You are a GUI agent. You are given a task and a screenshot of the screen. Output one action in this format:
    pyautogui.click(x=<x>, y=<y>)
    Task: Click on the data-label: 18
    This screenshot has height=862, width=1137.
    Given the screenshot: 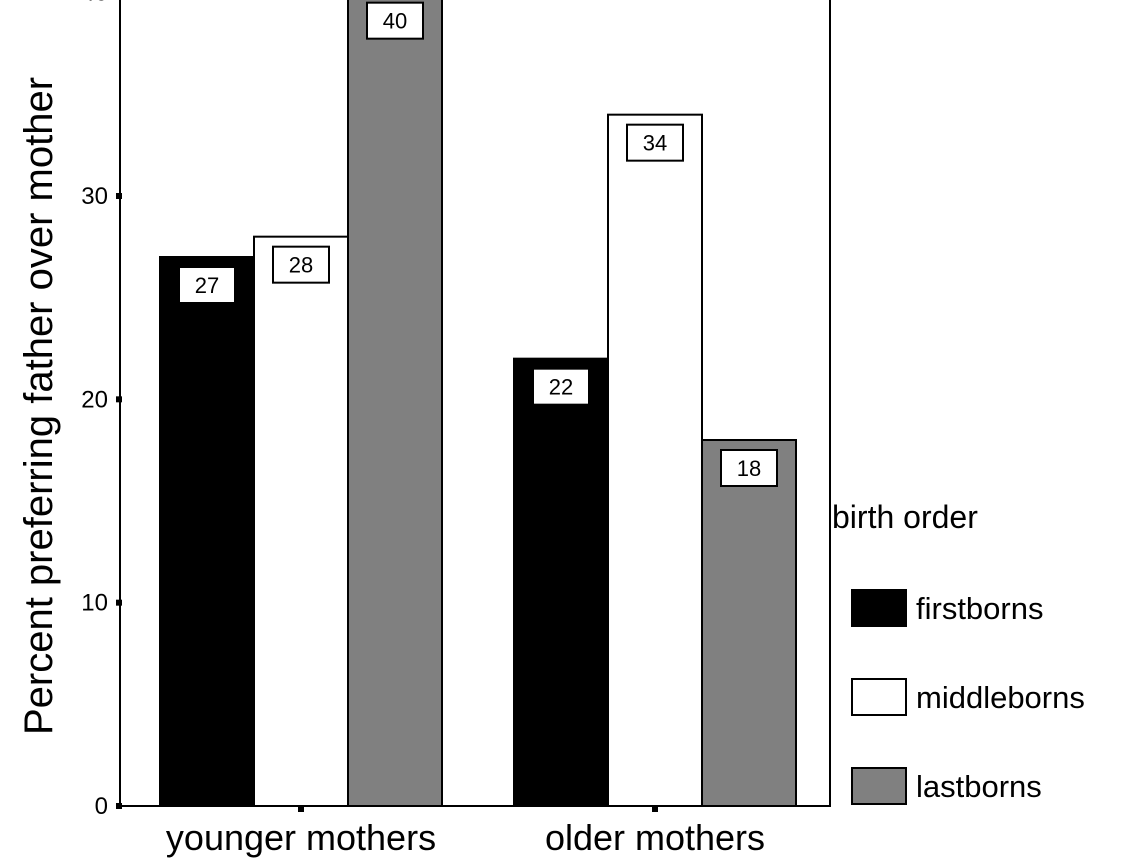 What is the action you would take?
    pyautogui.click(x=749, y=468)
    